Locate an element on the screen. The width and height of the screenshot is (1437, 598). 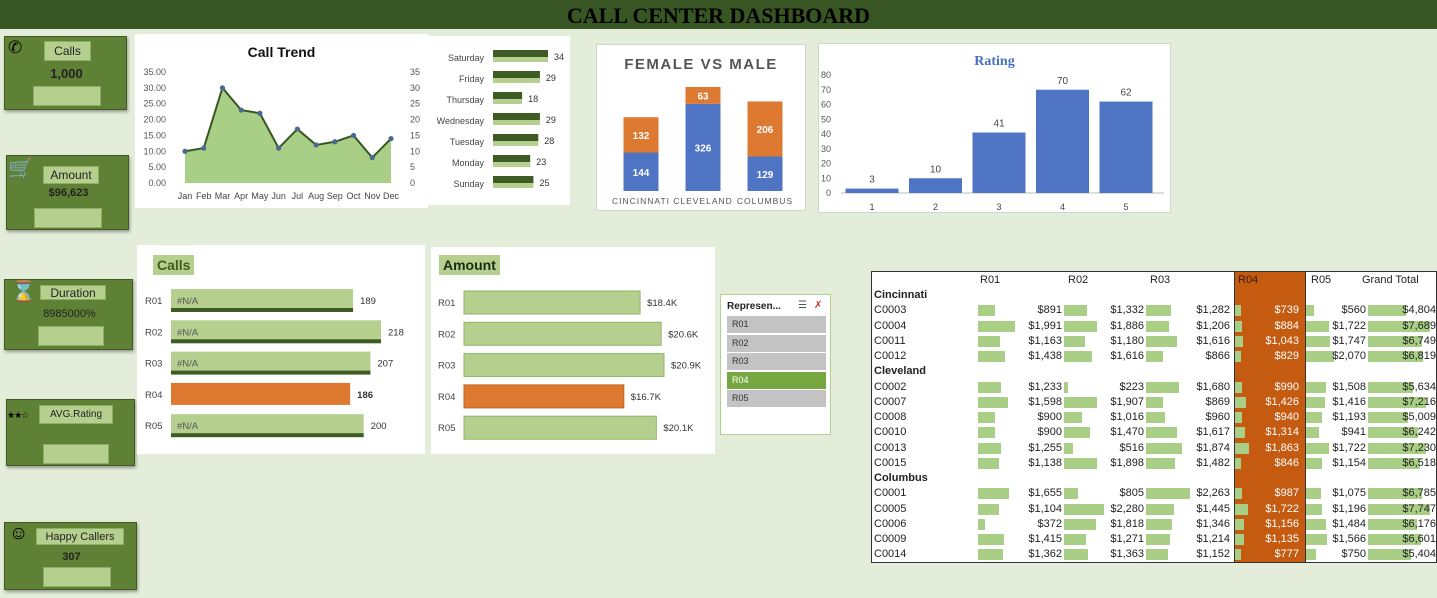
pivot-cell: $1,818 is located at coordinates (1127, 523).